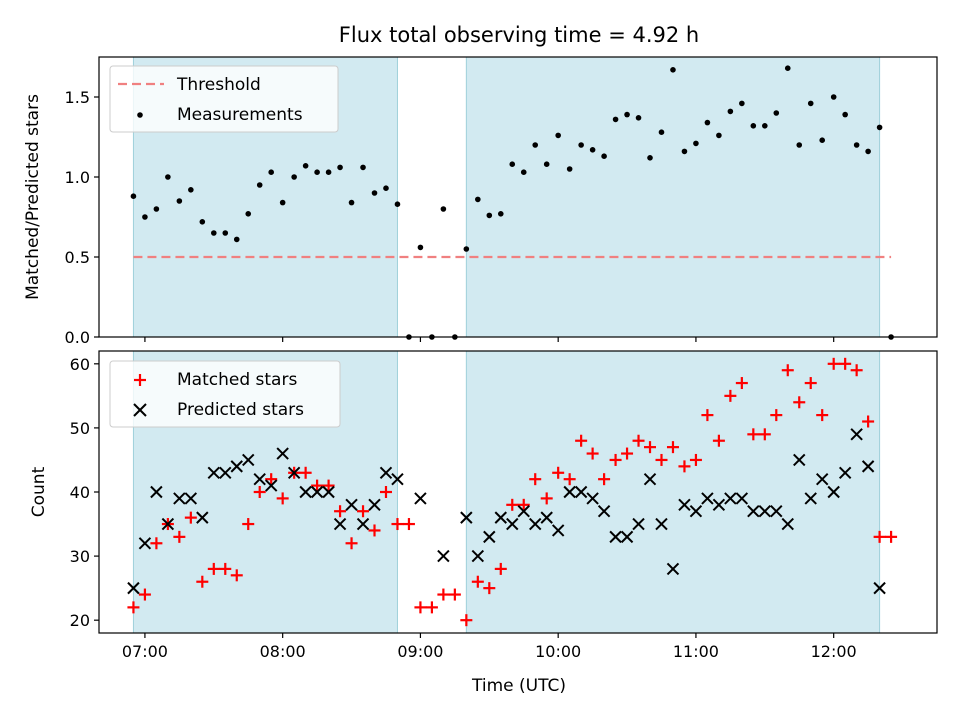 The height and width of the screenshot is (720, 960). Describe the element at coordinates (140, 380) in the screenshot. I see `matched-legend-marker` at that location.